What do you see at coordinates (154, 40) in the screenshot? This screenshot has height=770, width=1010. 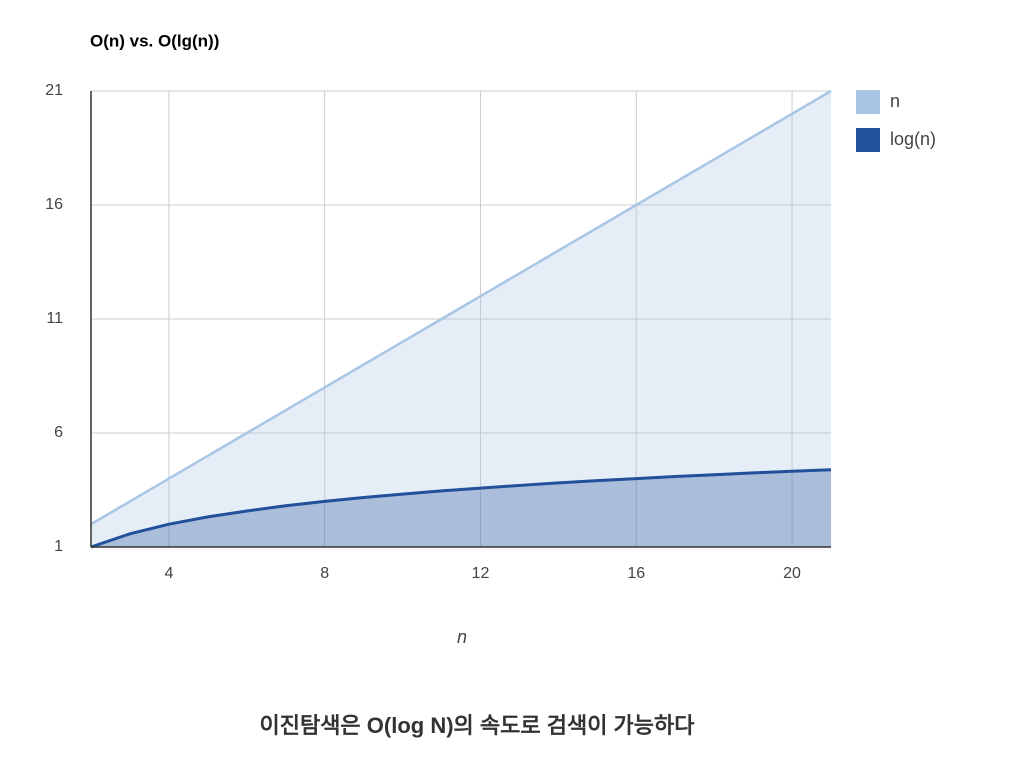 I see `chart-title: O(n) vs. O(lg(n))` at bounding box center [154, 40].